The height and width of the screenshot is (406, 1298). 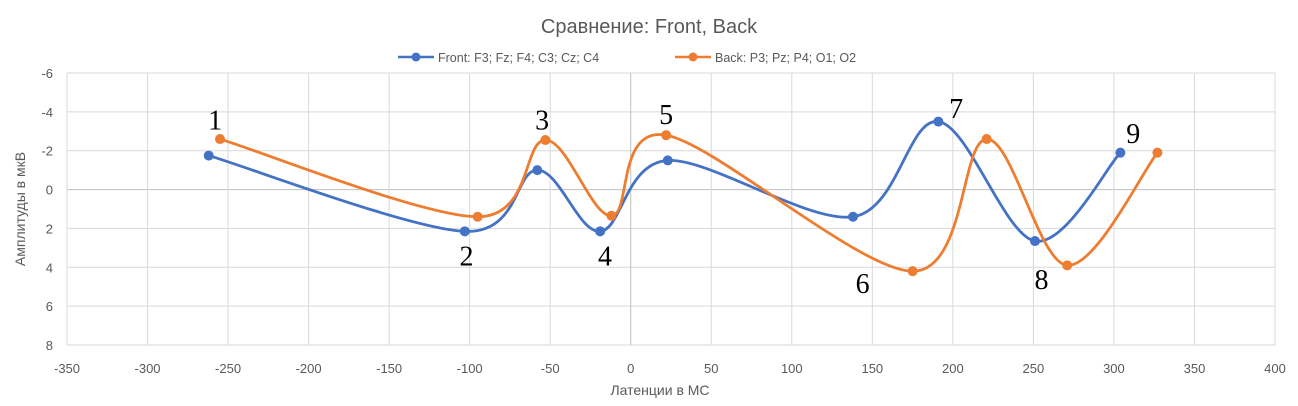 I want to click on x-tick-label: 100, so click(x=792, y=368).